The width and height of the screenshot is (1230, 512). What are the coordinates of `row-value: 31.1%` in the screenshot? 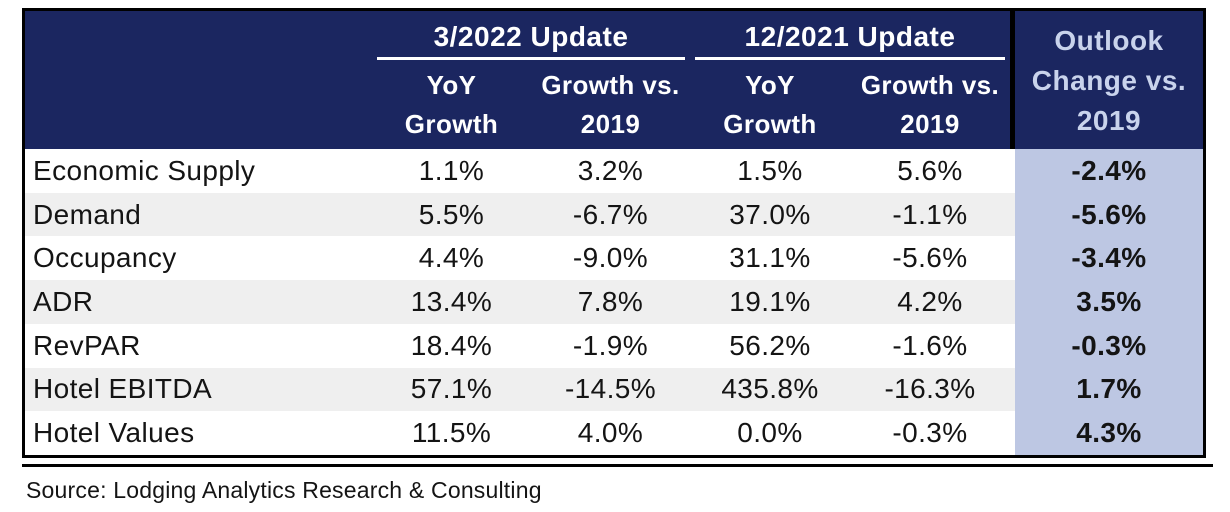 It's located at (770, 258).